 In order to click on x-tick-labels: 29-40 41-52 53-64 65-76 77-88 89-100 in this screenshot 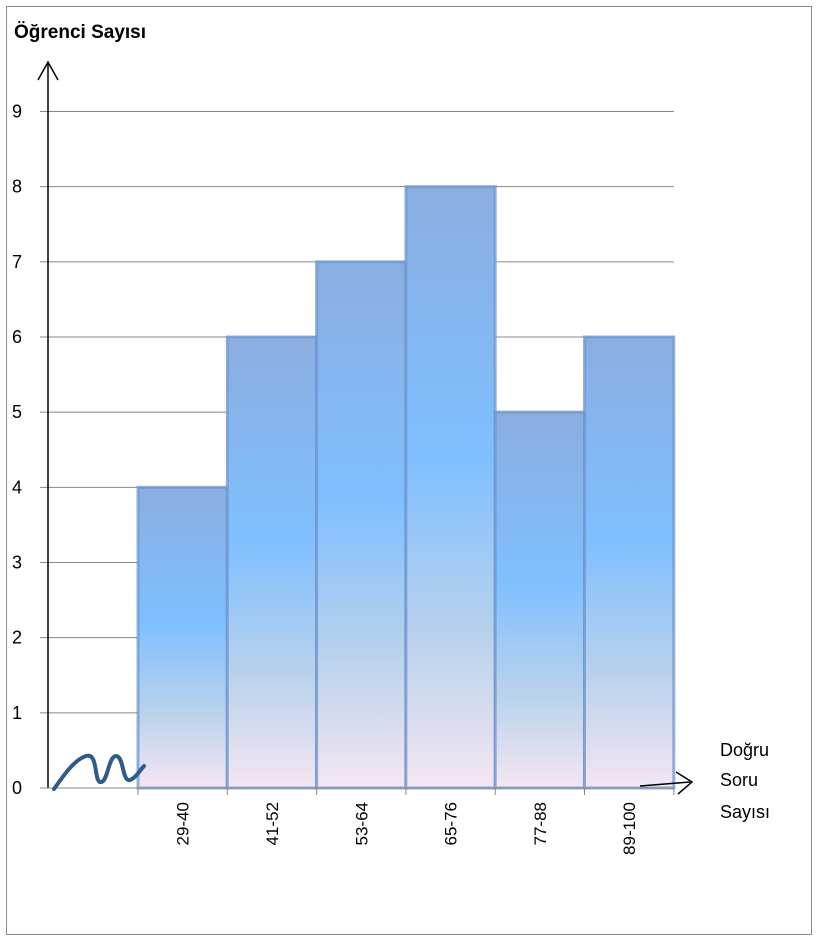, I will do `click(406, 821)`.